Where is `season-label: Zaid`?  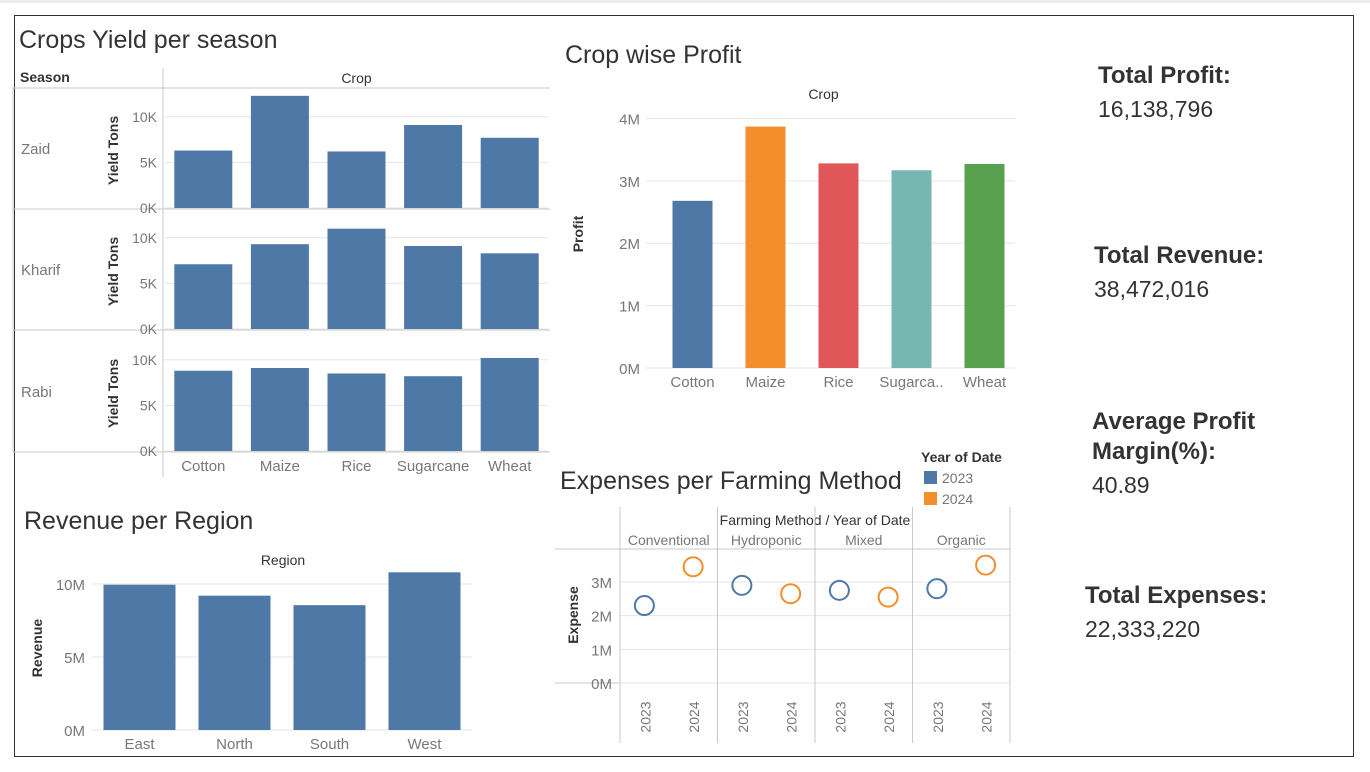 season-label: Zaid is located at coordinates (35, 149).